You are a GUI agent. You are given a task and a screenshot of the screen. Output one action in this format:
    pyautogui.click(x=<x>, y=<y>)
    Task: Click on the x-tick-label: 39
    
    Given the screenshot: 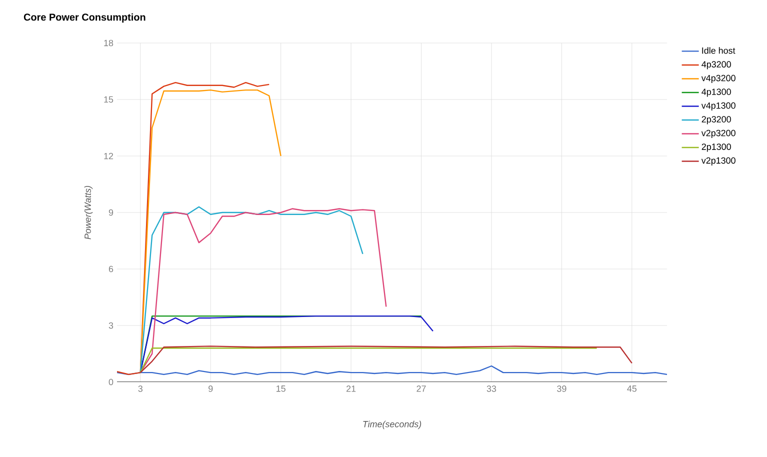 What is the action you would take?
    pyautogui.click(x=561, y=389)
    